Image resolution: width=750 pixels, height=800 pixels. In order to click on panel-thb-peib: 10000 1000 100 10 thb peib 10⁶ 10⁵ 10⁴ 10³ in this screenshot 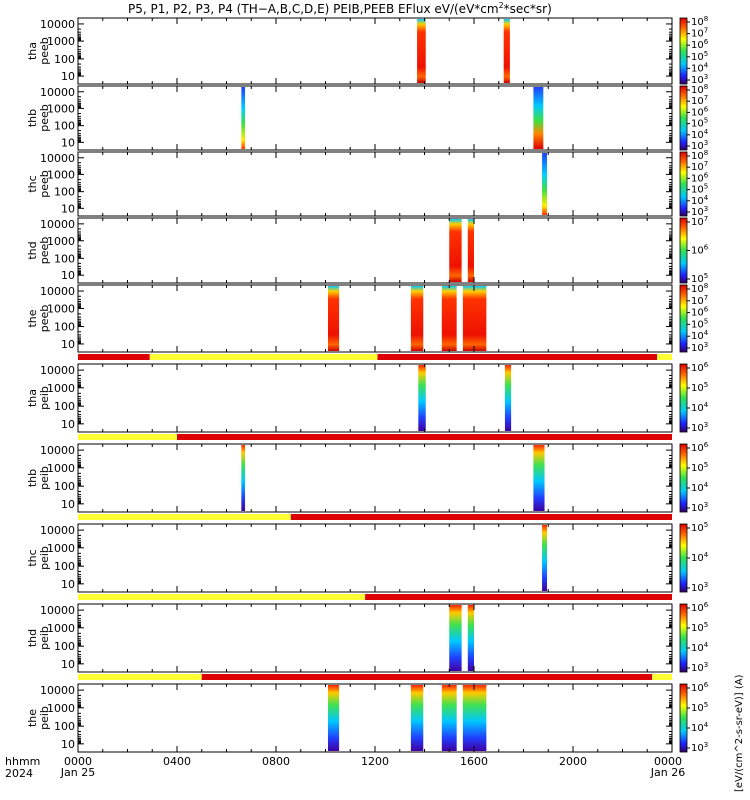, I will do `click(367, 474)`.